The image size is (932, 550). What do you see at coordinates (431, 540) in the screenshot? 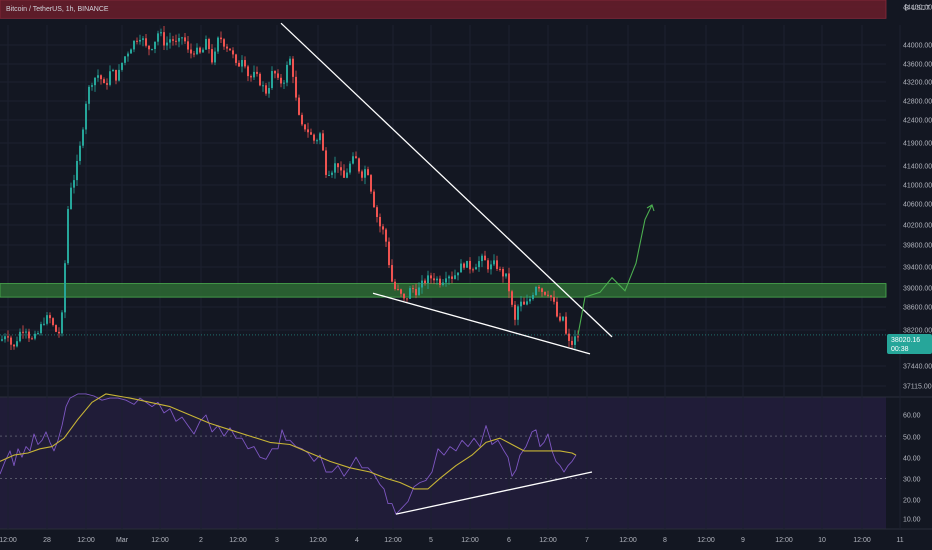
I see `time-tick-label: 5` at bounding box center [431, 540].